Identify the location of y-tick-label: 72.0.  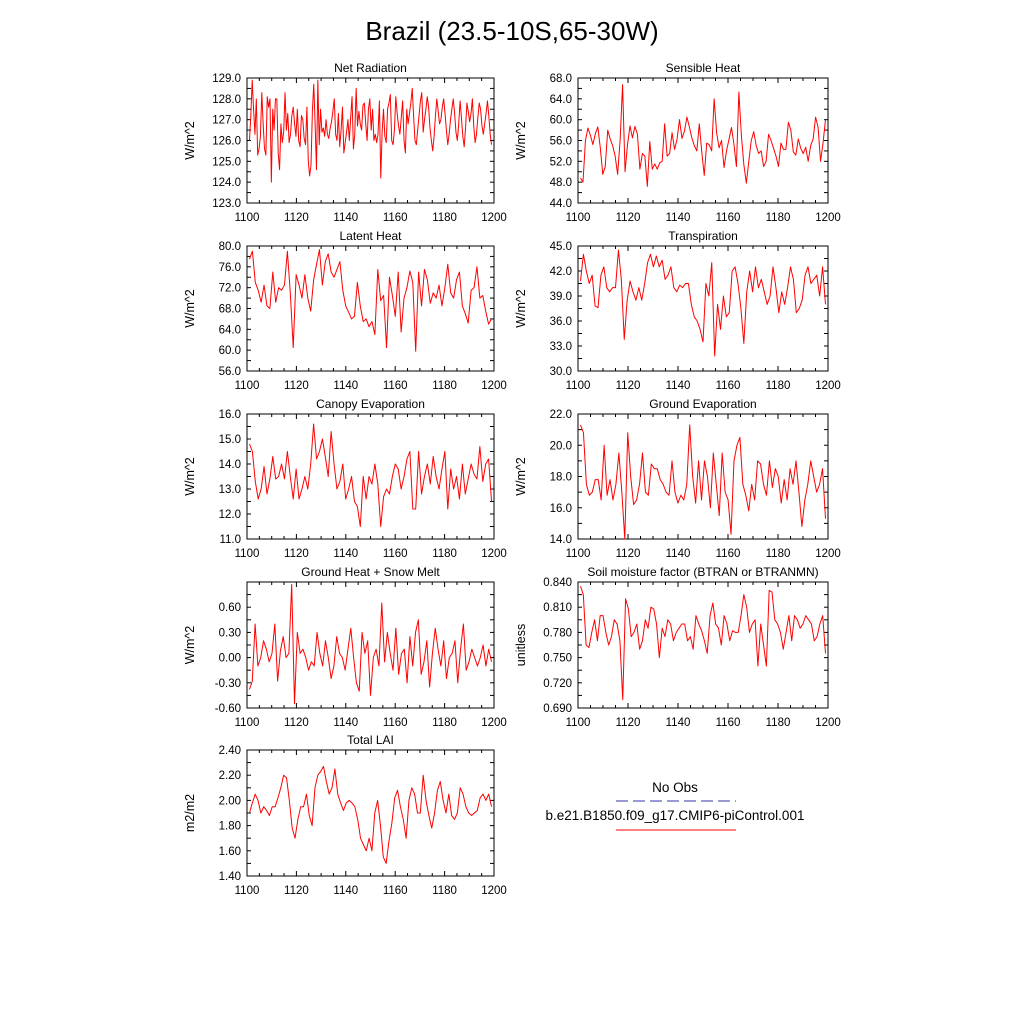
(230, 289).